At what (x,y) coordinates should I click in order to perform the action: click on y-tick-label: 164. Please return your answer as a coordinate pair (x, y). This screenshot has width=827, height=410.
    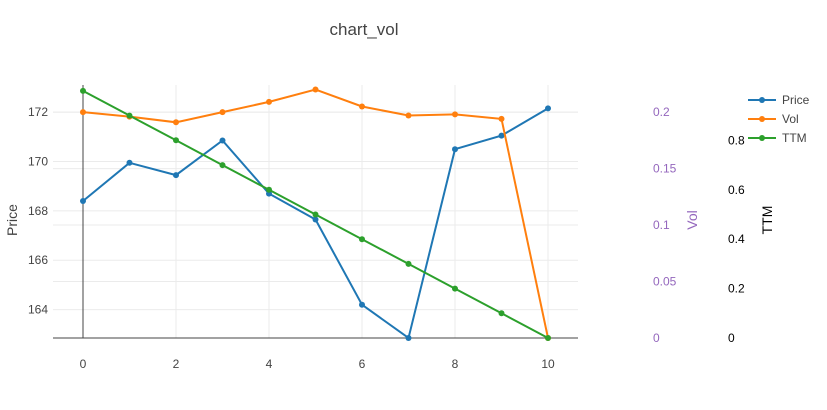
    Looking at the image, I should click on (38, 310).